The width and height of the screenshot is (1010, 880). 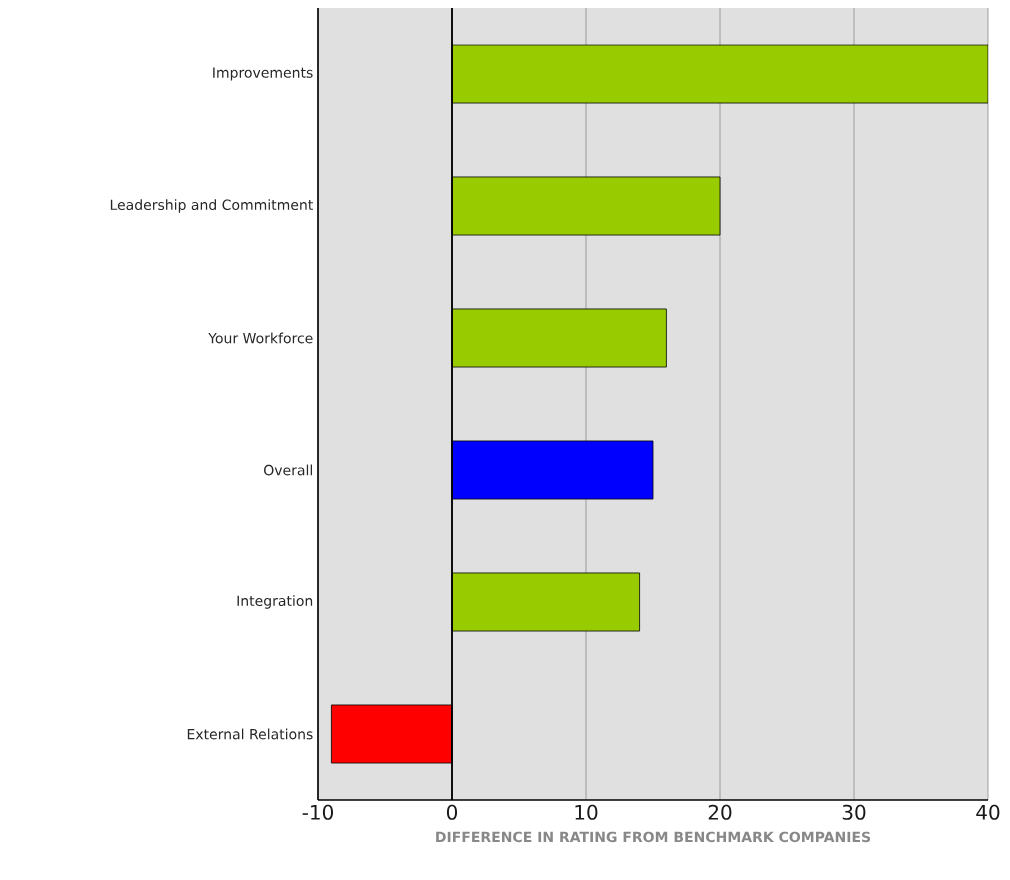 What do you see at coordinates (288, 470) in the screenshot?
I see `y-tick-label: Overall` at bounding box center [288, 470].